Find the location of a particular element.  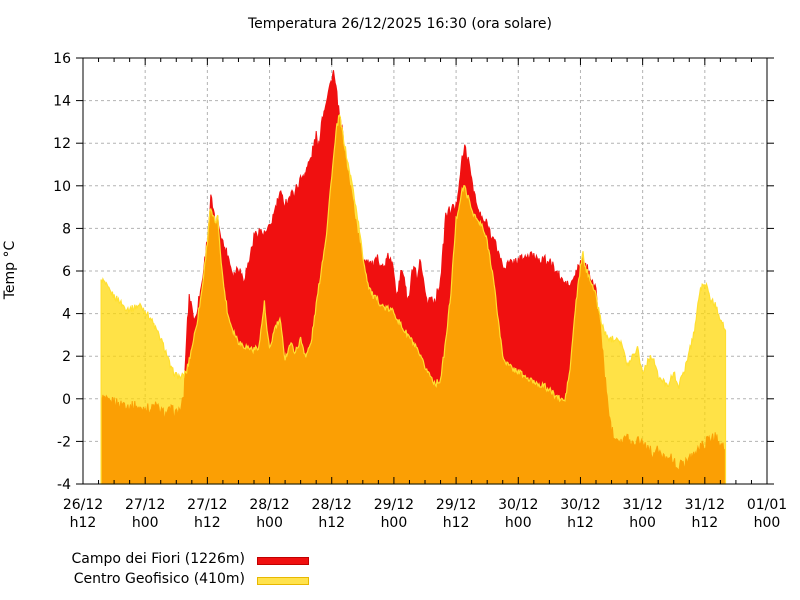

y-tick-label: 14 is located at coordinates (62, 102).